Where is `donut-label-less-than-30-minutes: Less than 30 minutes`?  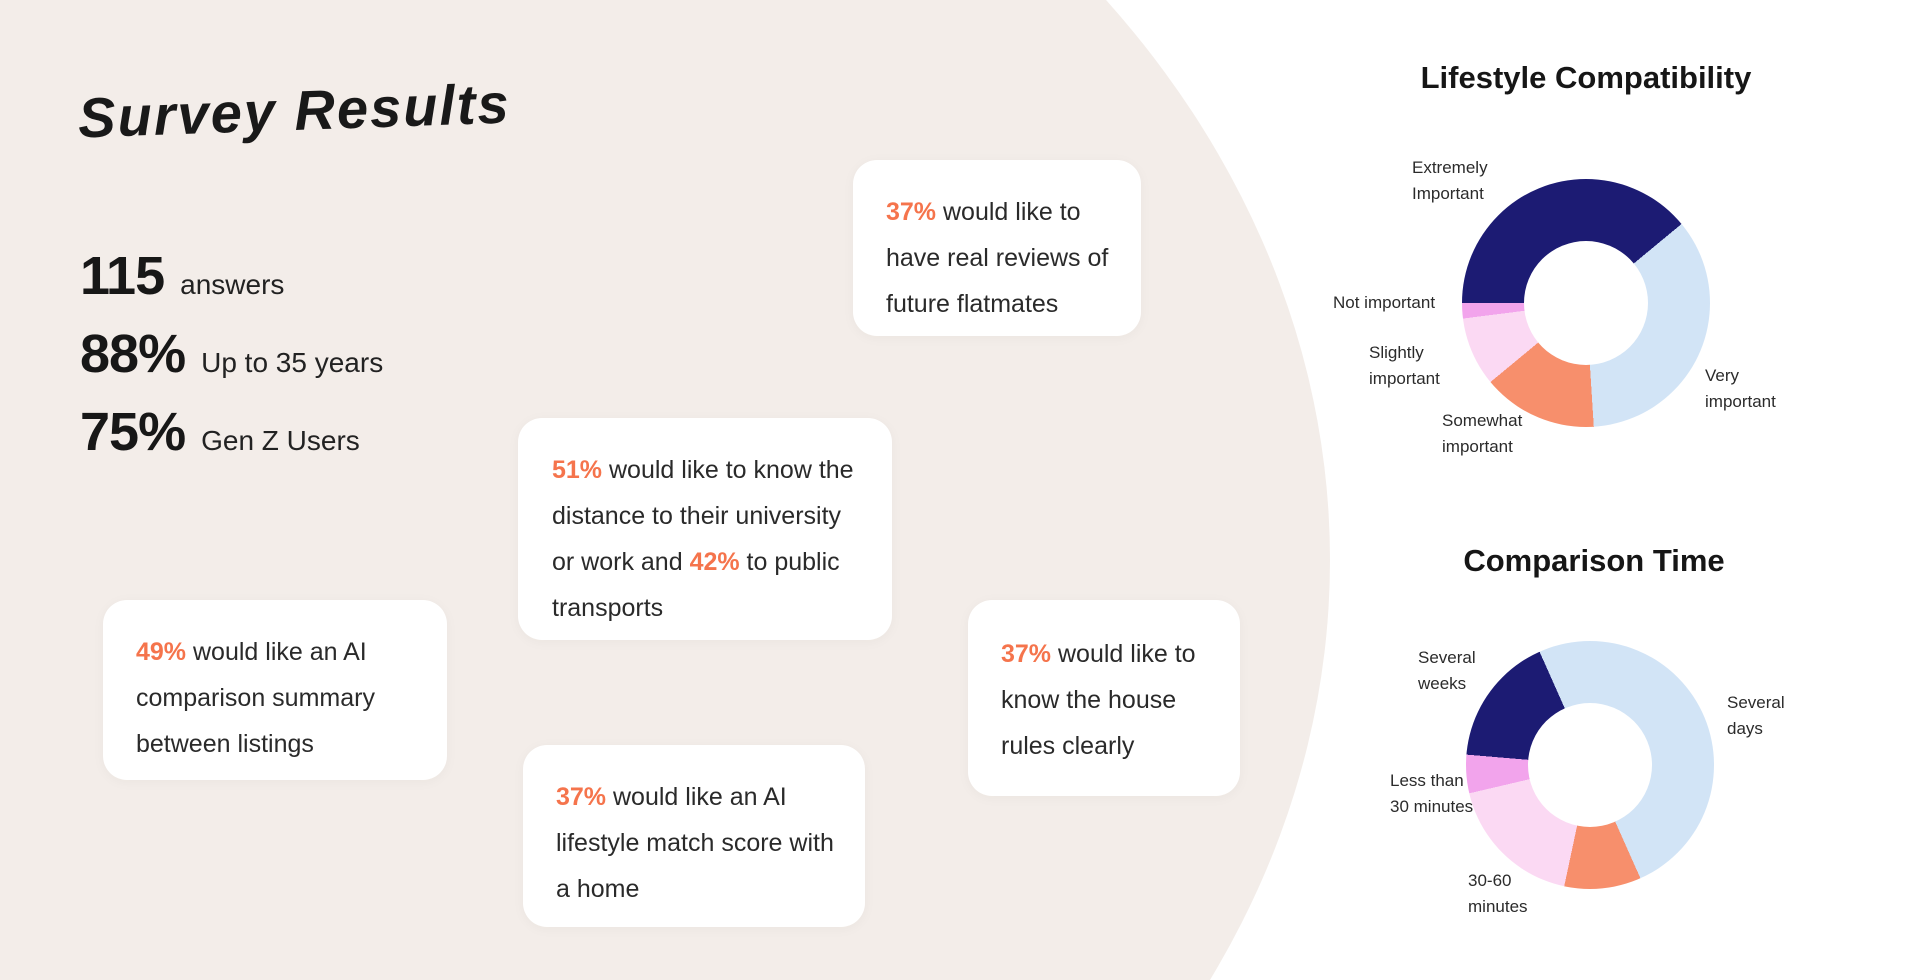
donut-label-less-than-30-minutes: Less than 30 minutes is located at coordinates (1432, 793).